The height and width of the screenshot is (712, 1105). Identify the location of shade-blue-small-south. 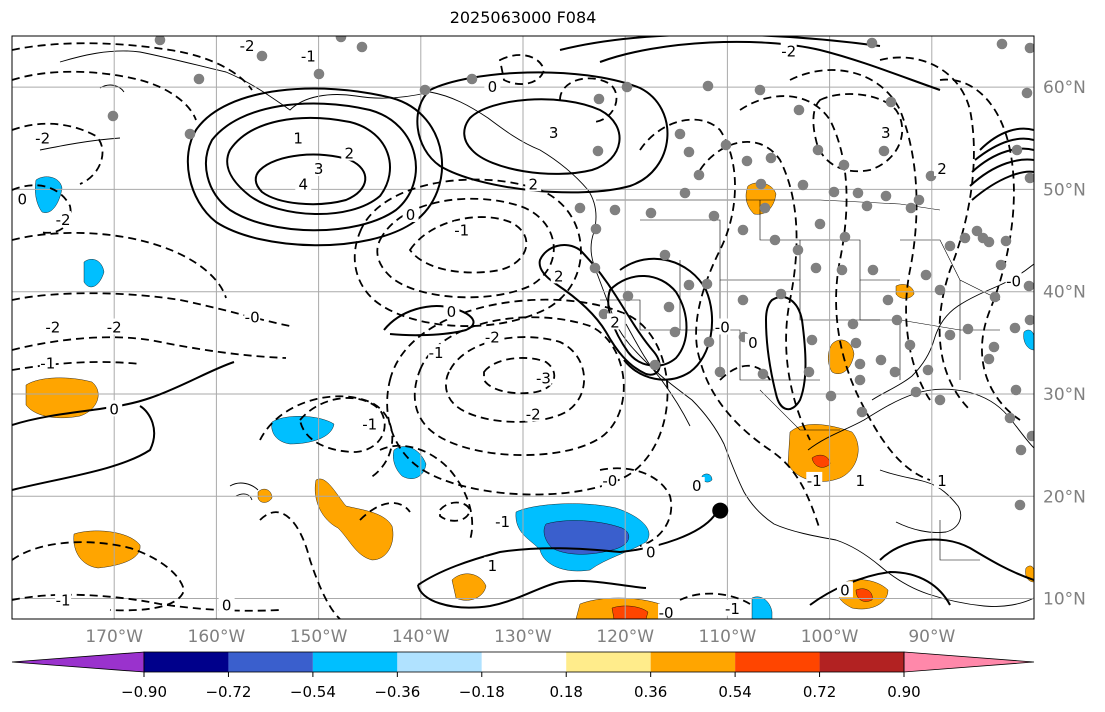
(762, 607).